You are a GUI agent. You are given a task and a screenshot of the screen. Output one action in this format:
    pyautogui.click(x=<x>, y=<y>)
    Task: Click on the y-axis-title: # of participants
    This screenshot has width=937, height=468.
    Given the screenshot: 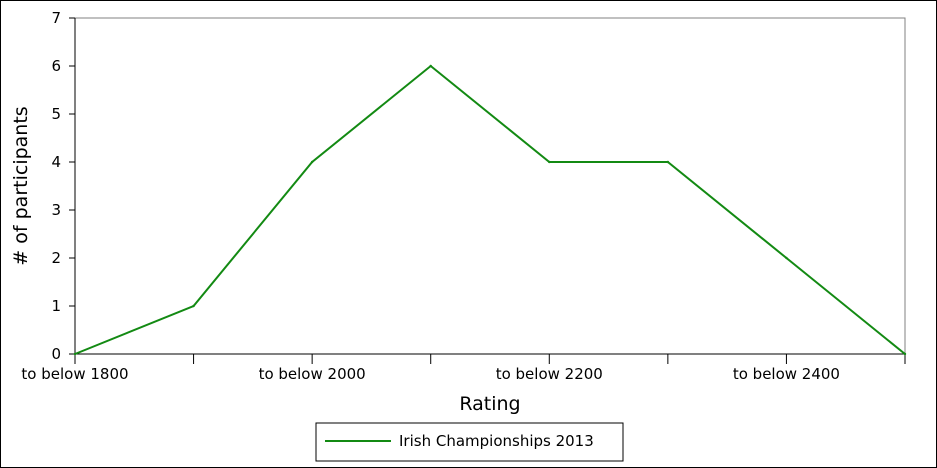 What is the action you would take?
    pyautogui.click(x=21, y=185)
    